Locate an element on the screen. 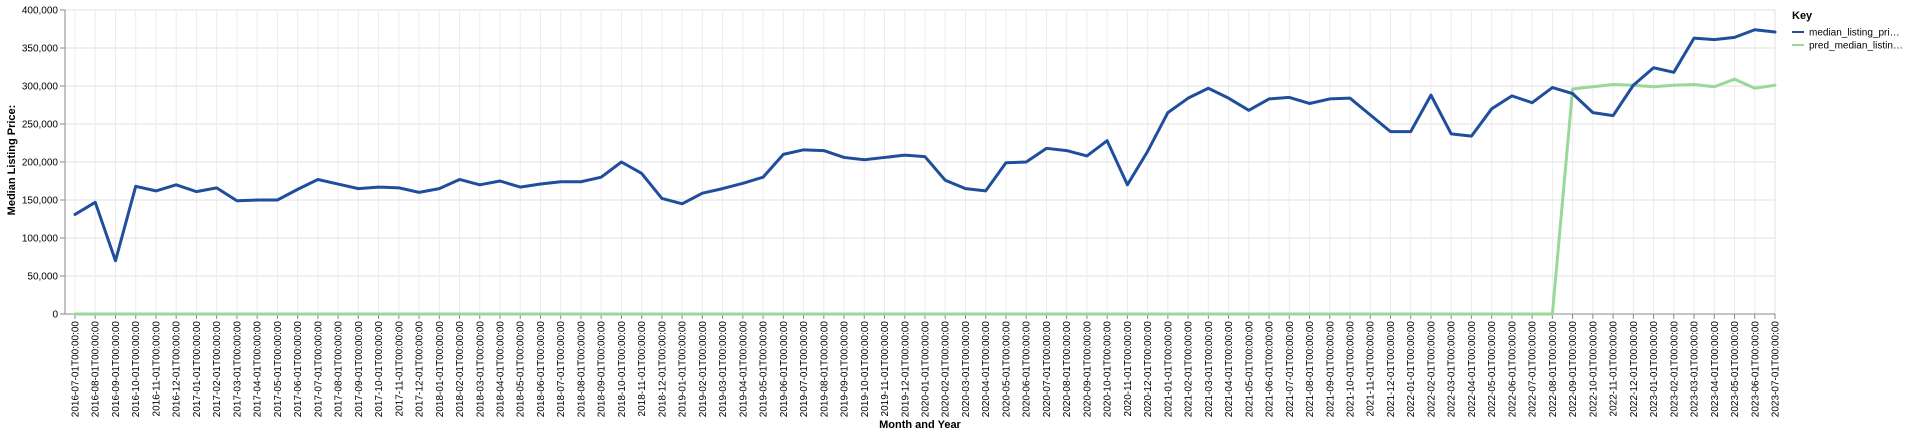 This screenshot has height=439, width=1920. x-tick-label: 2020-08-01T00:00:00 is located at coordinates (1067, 369).